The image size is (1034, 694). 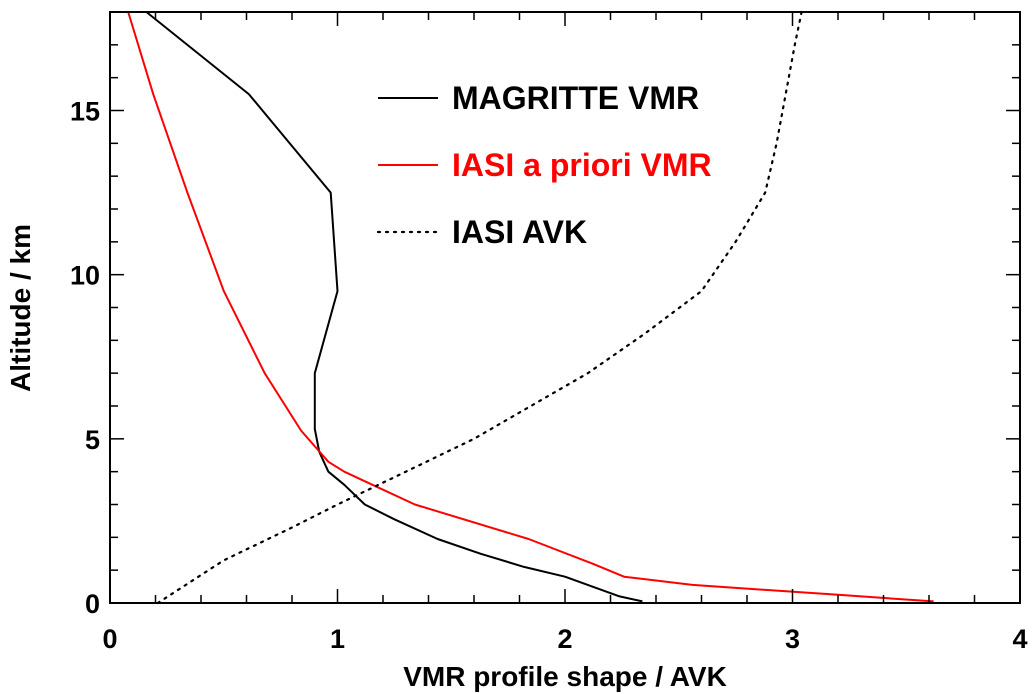 I want to click on legend-label-2: IASI a priori VMR, so click(x=582, y=165).